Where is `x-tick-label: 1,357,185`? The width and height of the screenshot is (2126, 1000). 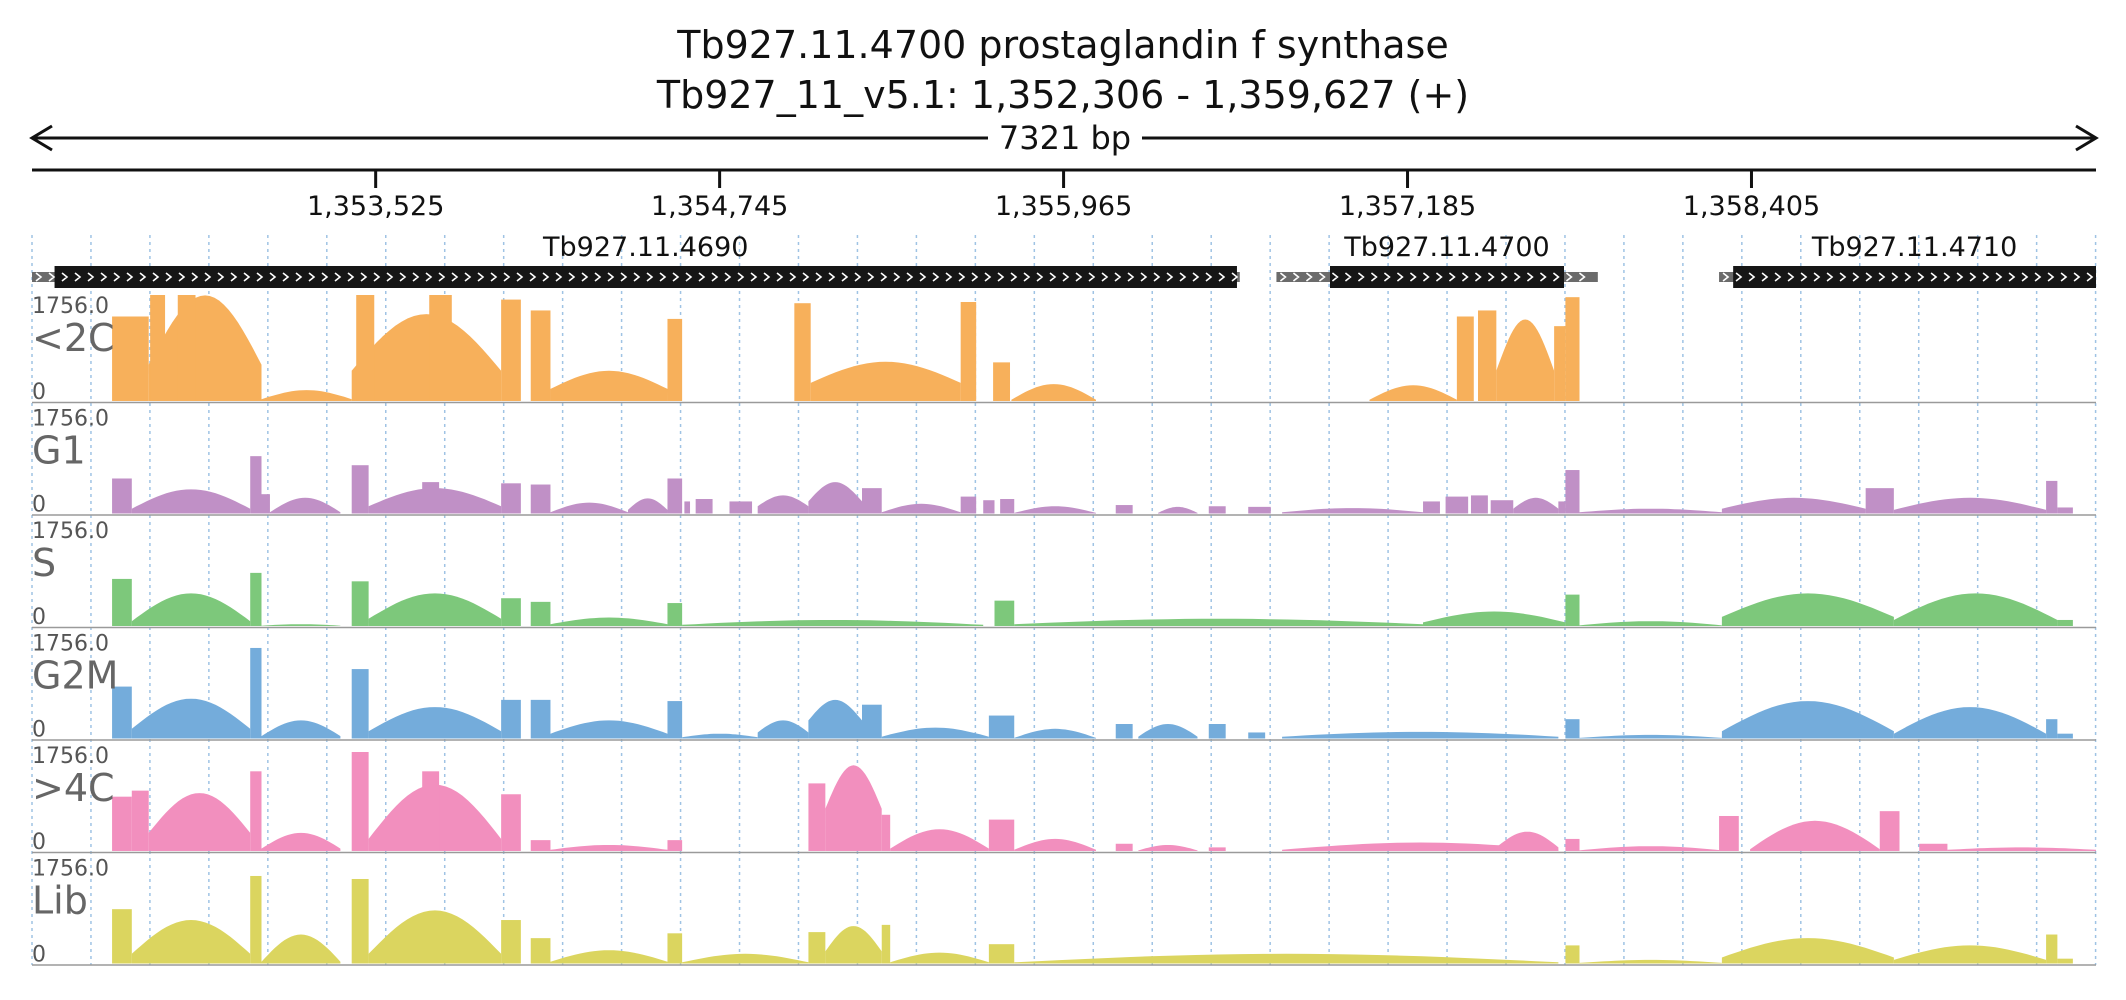
x-tick-label: 1,357,185 is located at coordinates (1407, 206).